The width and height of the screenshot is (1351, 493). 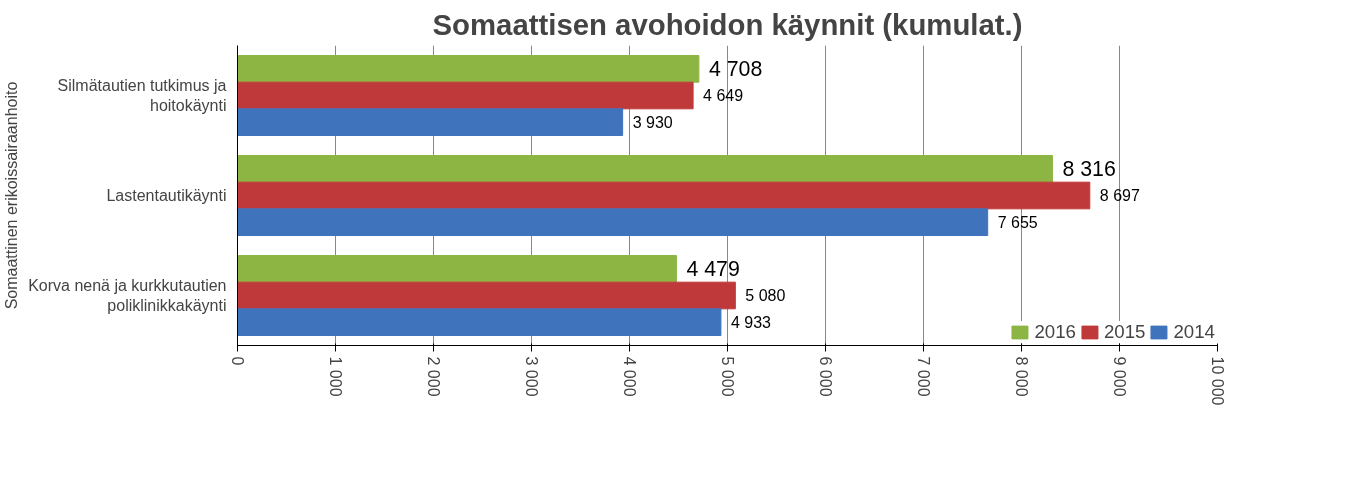 What do you see at coordinates (825, 376) in the screenshot?
I see `x-tick-label: 6 000` at bounding box center [825, 376].